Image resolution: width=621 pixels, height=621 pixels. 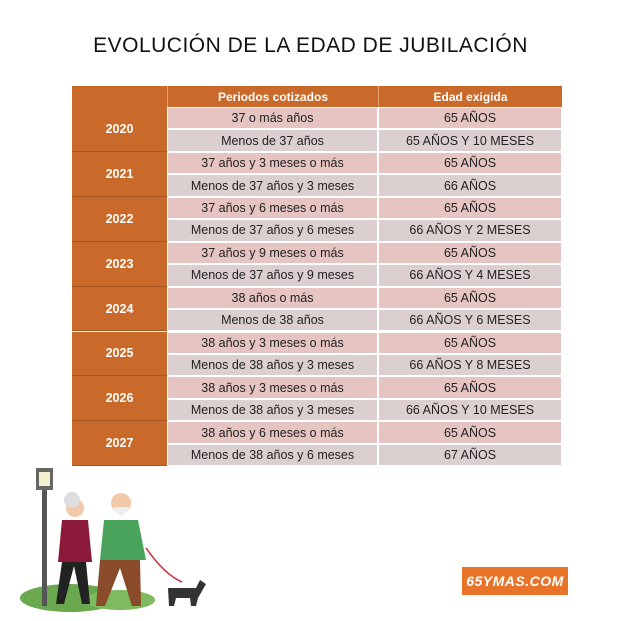 I want to click on dog, so click(x=187, y=593).